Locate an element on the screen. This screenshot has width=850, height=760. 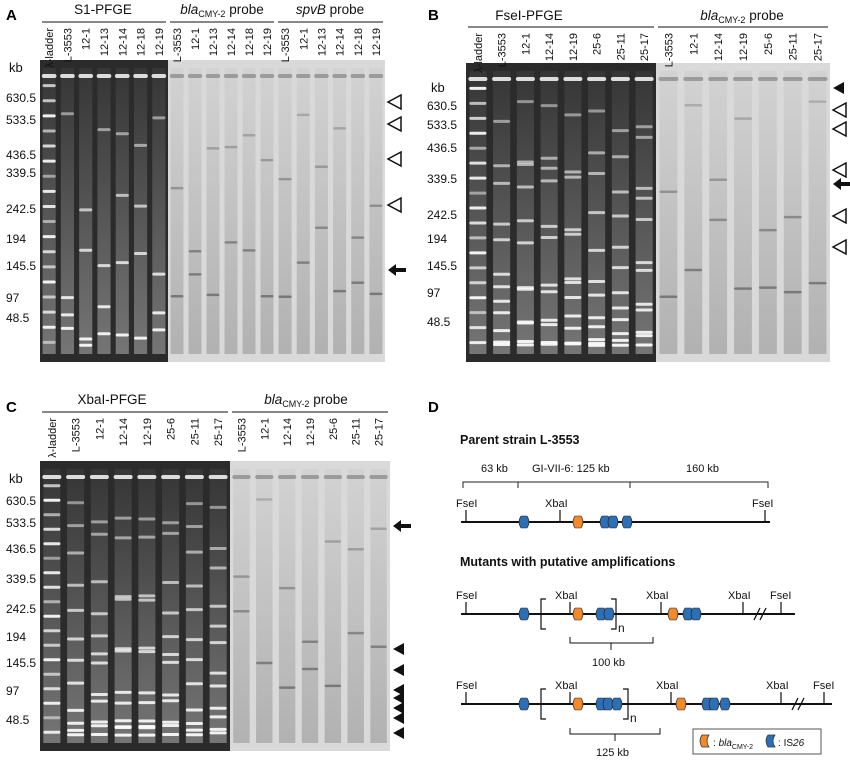
bracket-125kb is located at coordinates (574, 484).